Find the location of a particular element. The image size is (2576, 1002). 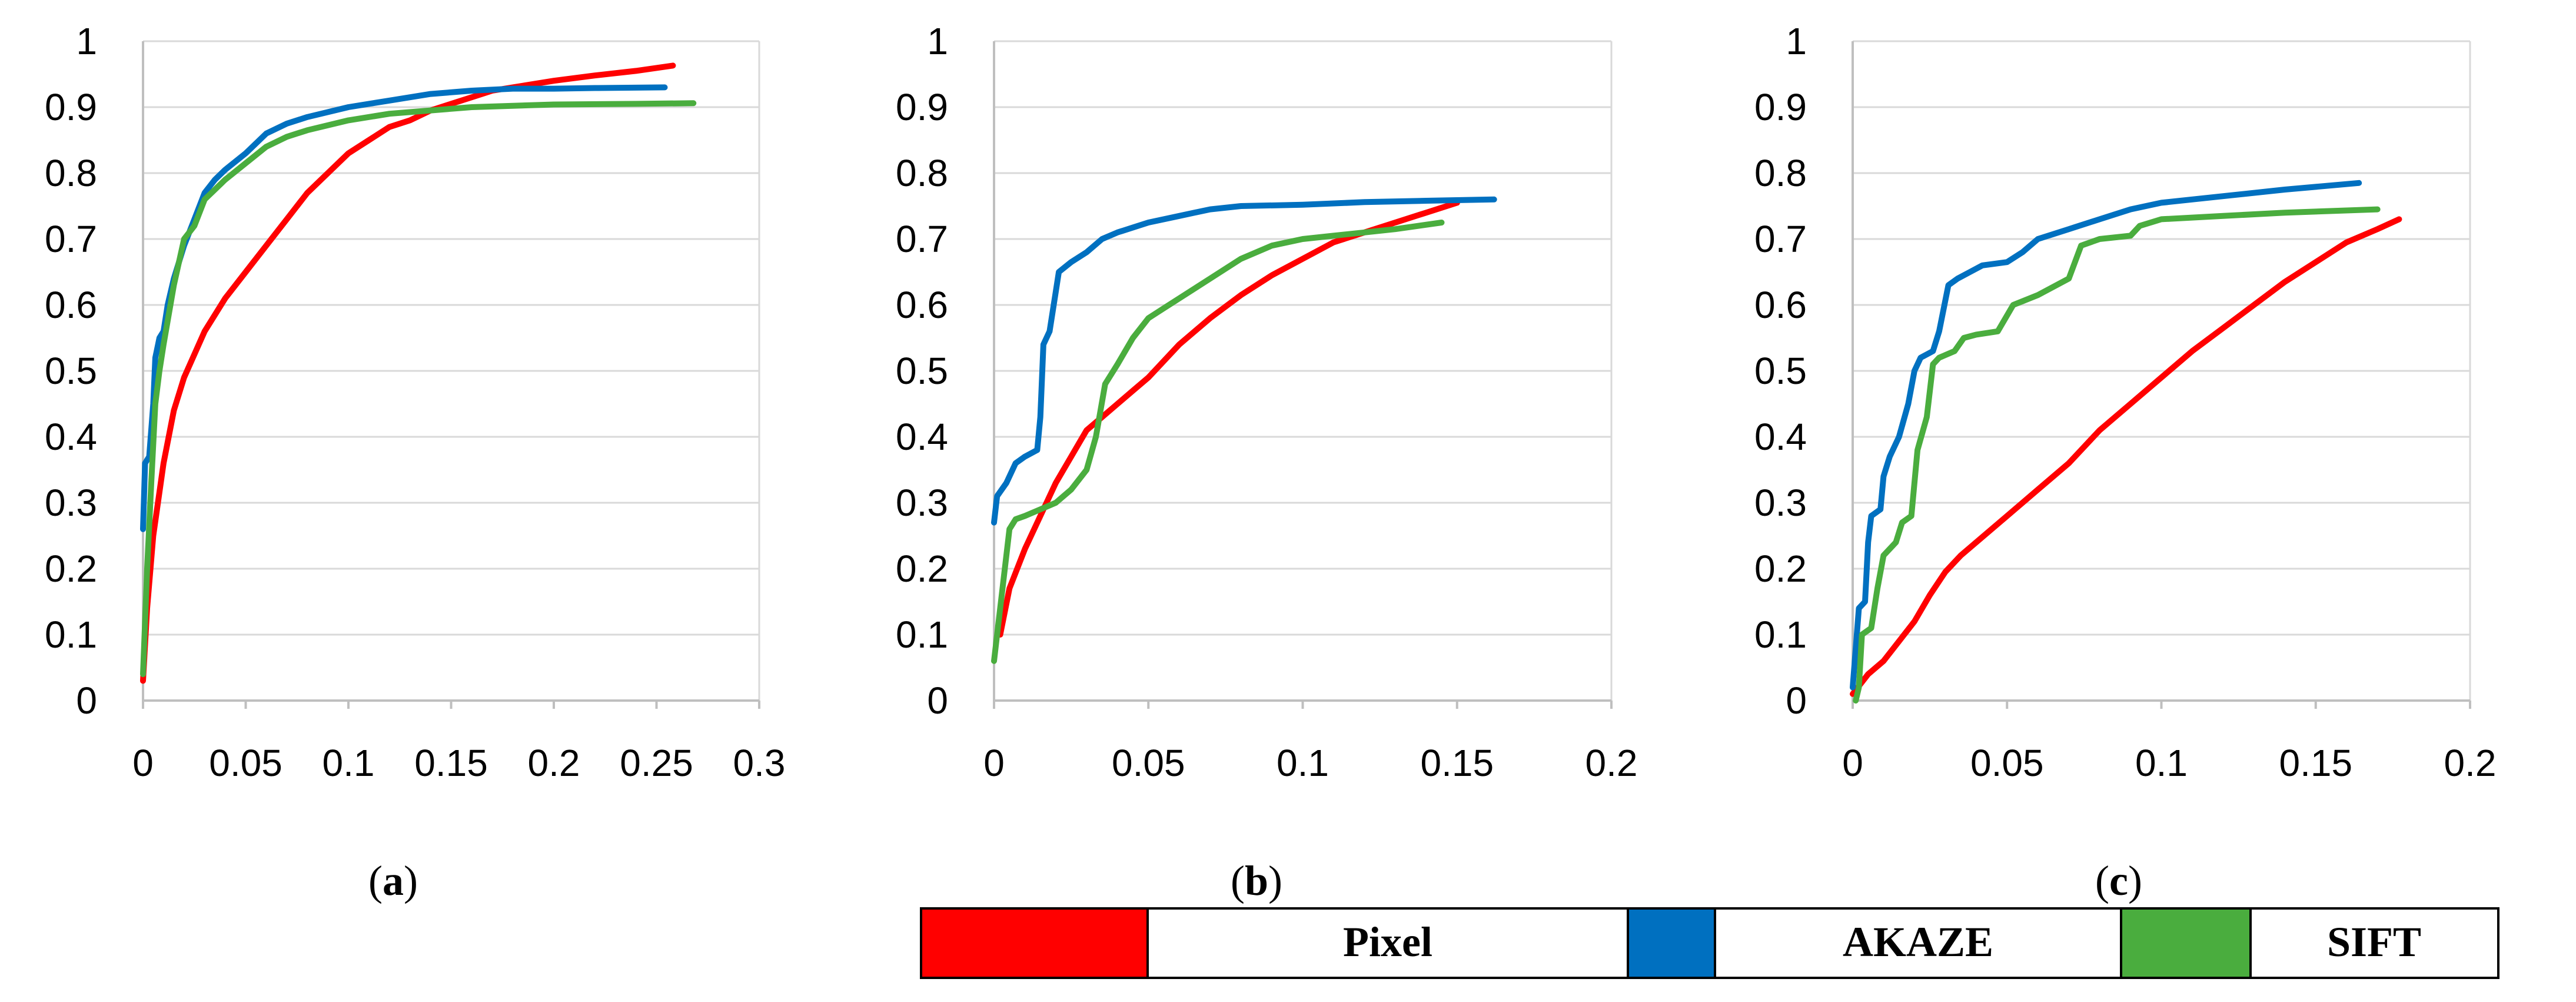

panel-label-c: (c) is located at coordinates (2118, 881).